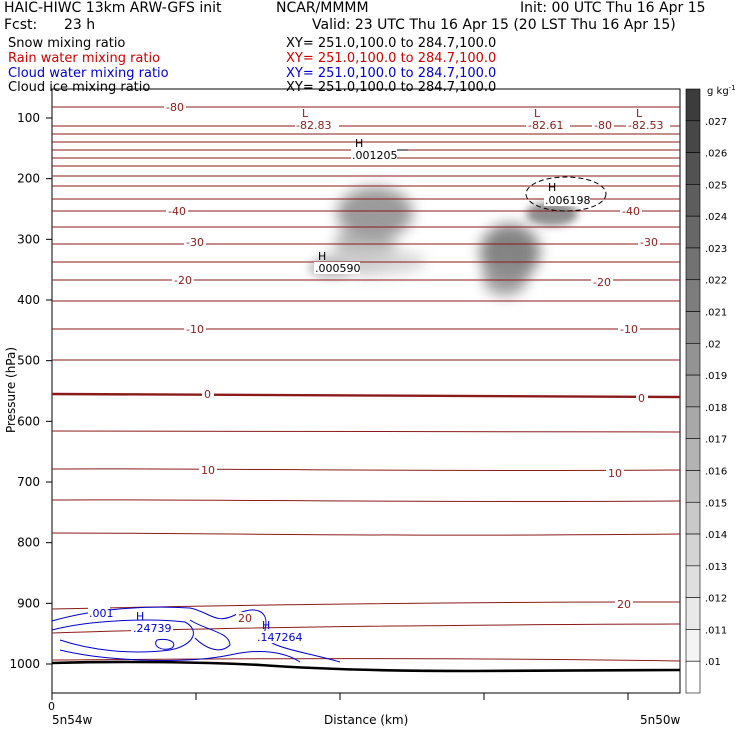  What do you see at coordinates (366, 720) in the screenshot?
I see `x-axis-label: Distance (km)` at bounding box center [366, 720].